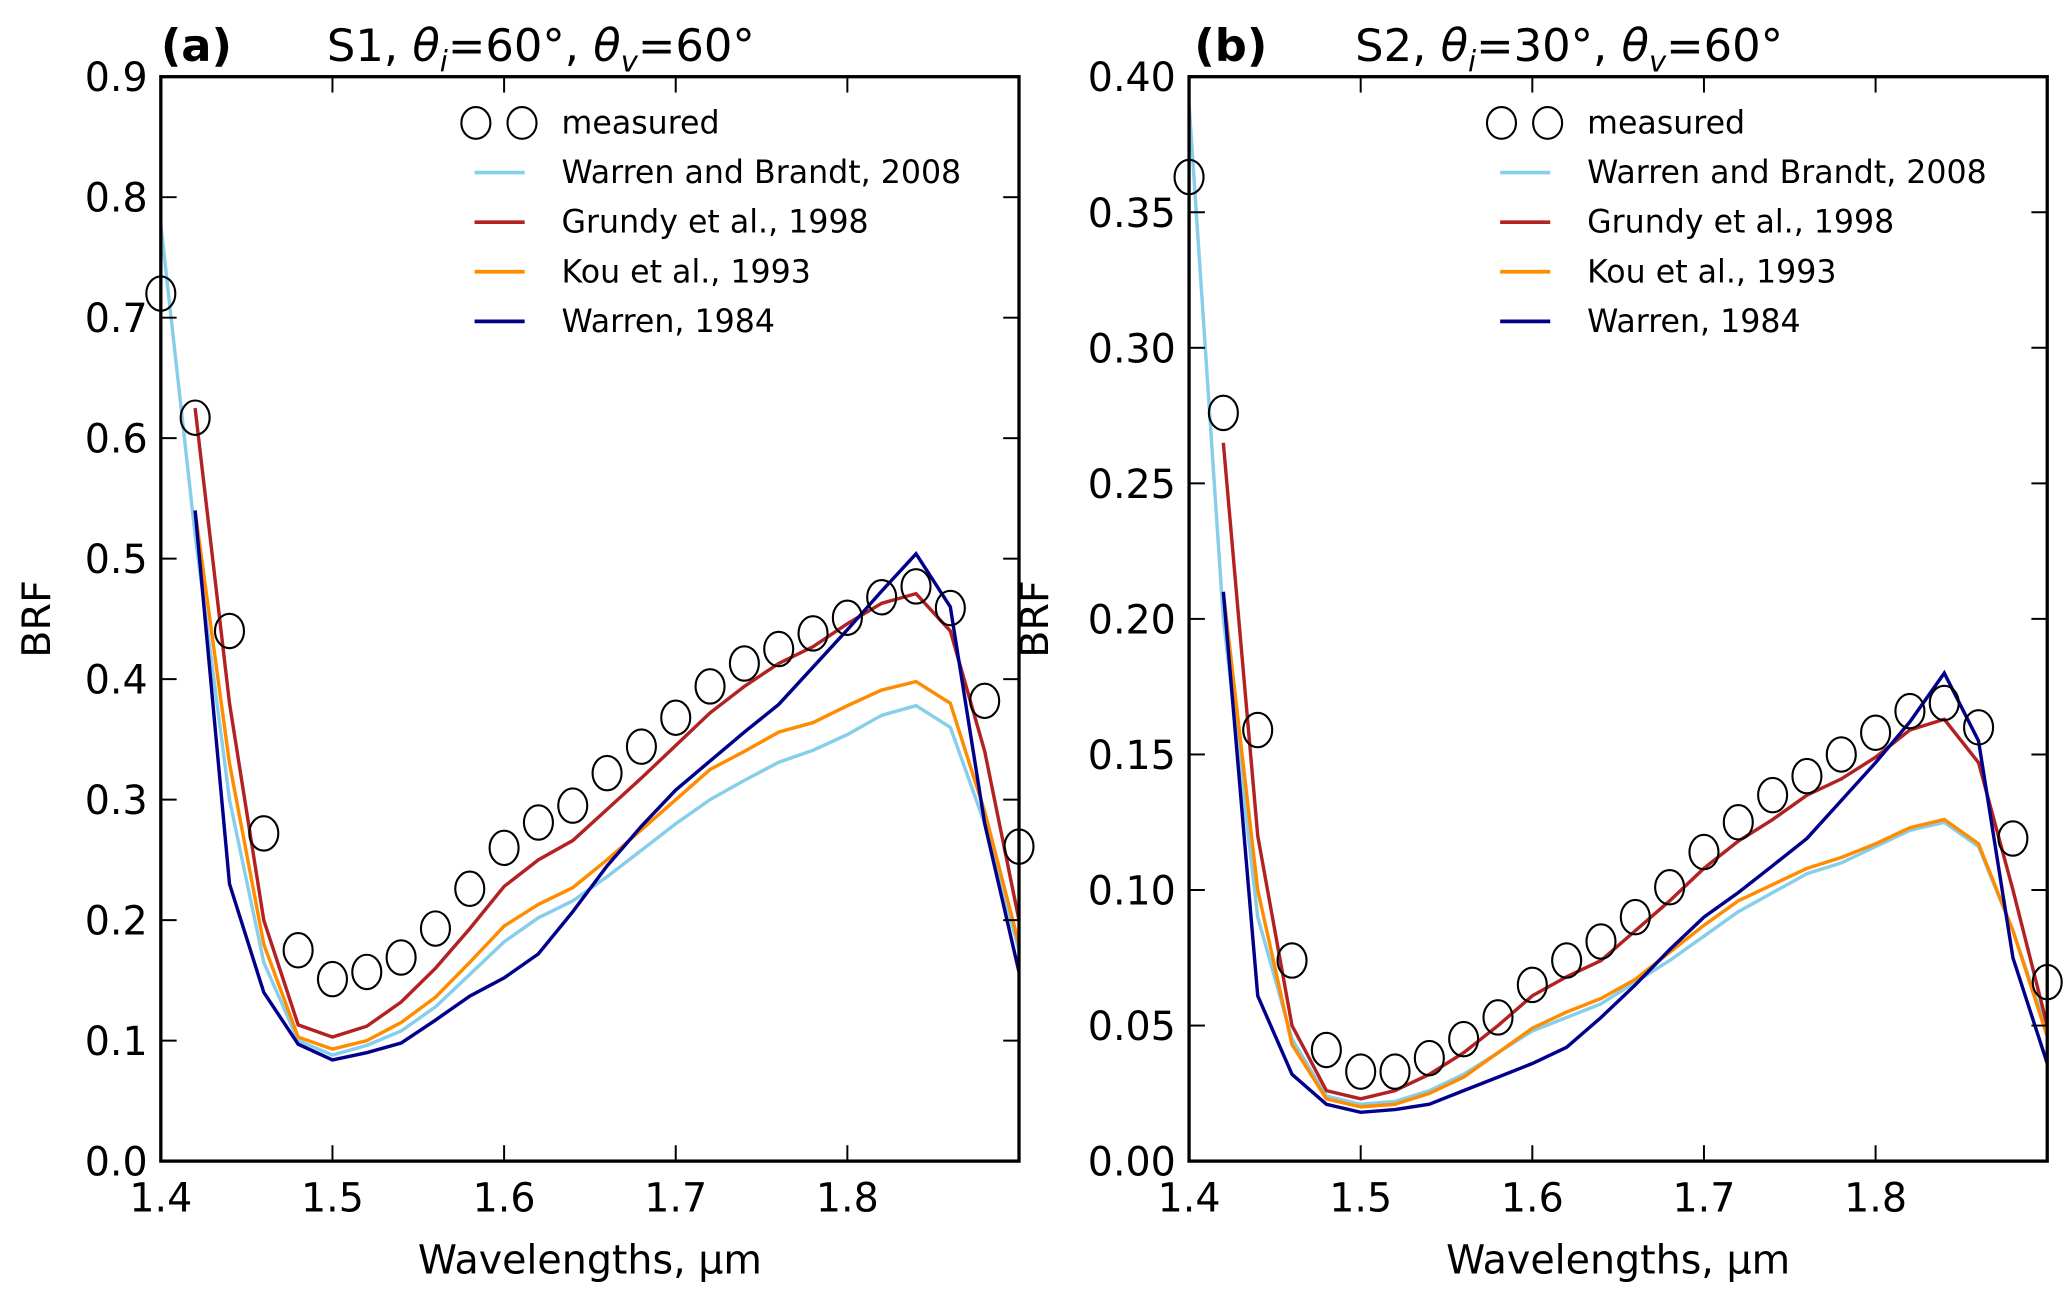 The image size is (2067, 1296). I want to click on panel-letter: (b), so click(1230, 45).